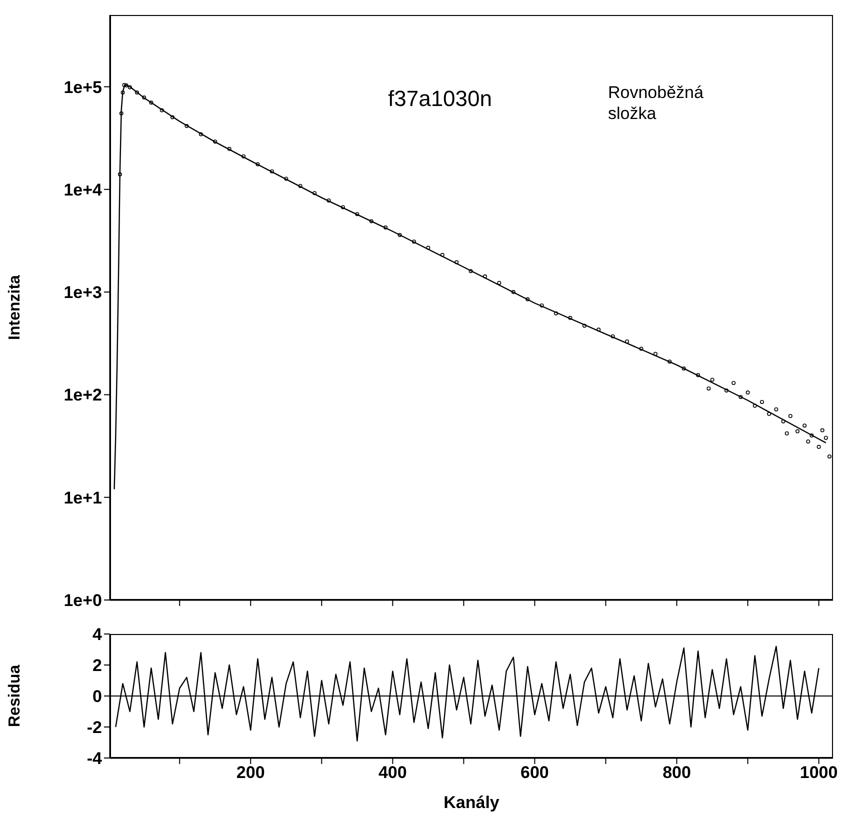 The image size is (845, 828). Describe the element at coordinates (97, 634) in the screenshot. I see `y-tick-label: 4` at that location.